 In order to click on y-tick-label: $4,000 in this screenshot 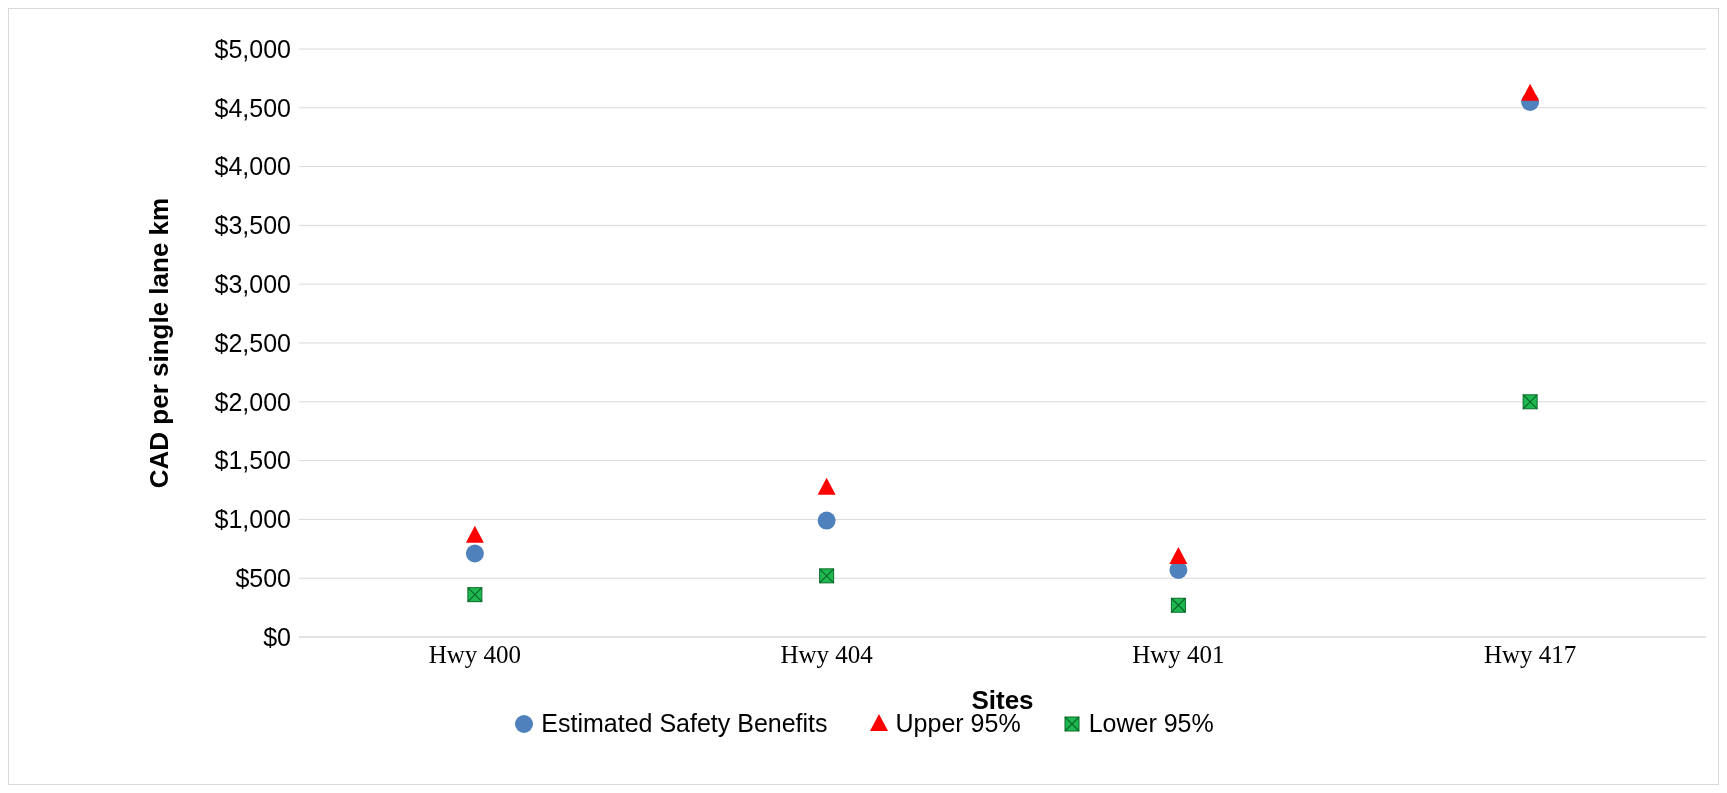, I will do `click(252, 166)`.